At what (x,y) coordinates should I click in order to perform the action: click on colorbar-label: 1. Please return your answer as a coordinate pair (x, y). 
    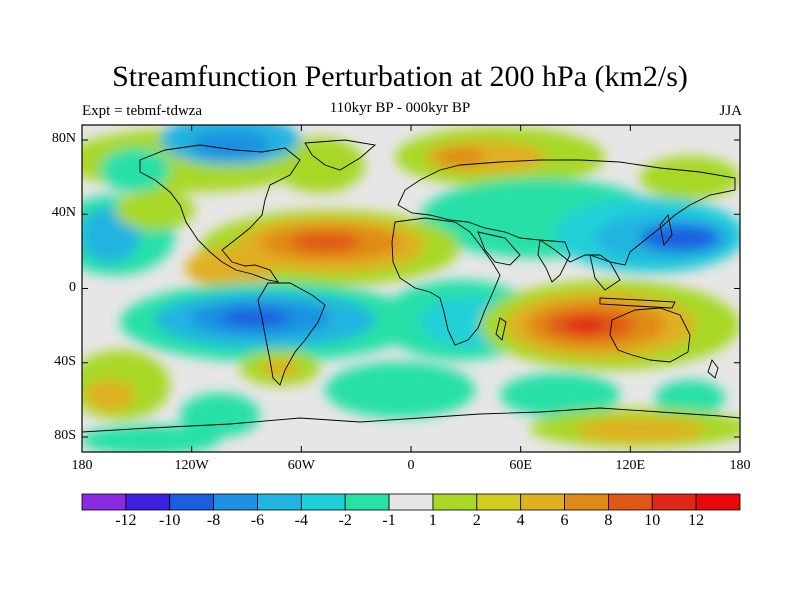
    Looking at the image, I should click on (432, 520).